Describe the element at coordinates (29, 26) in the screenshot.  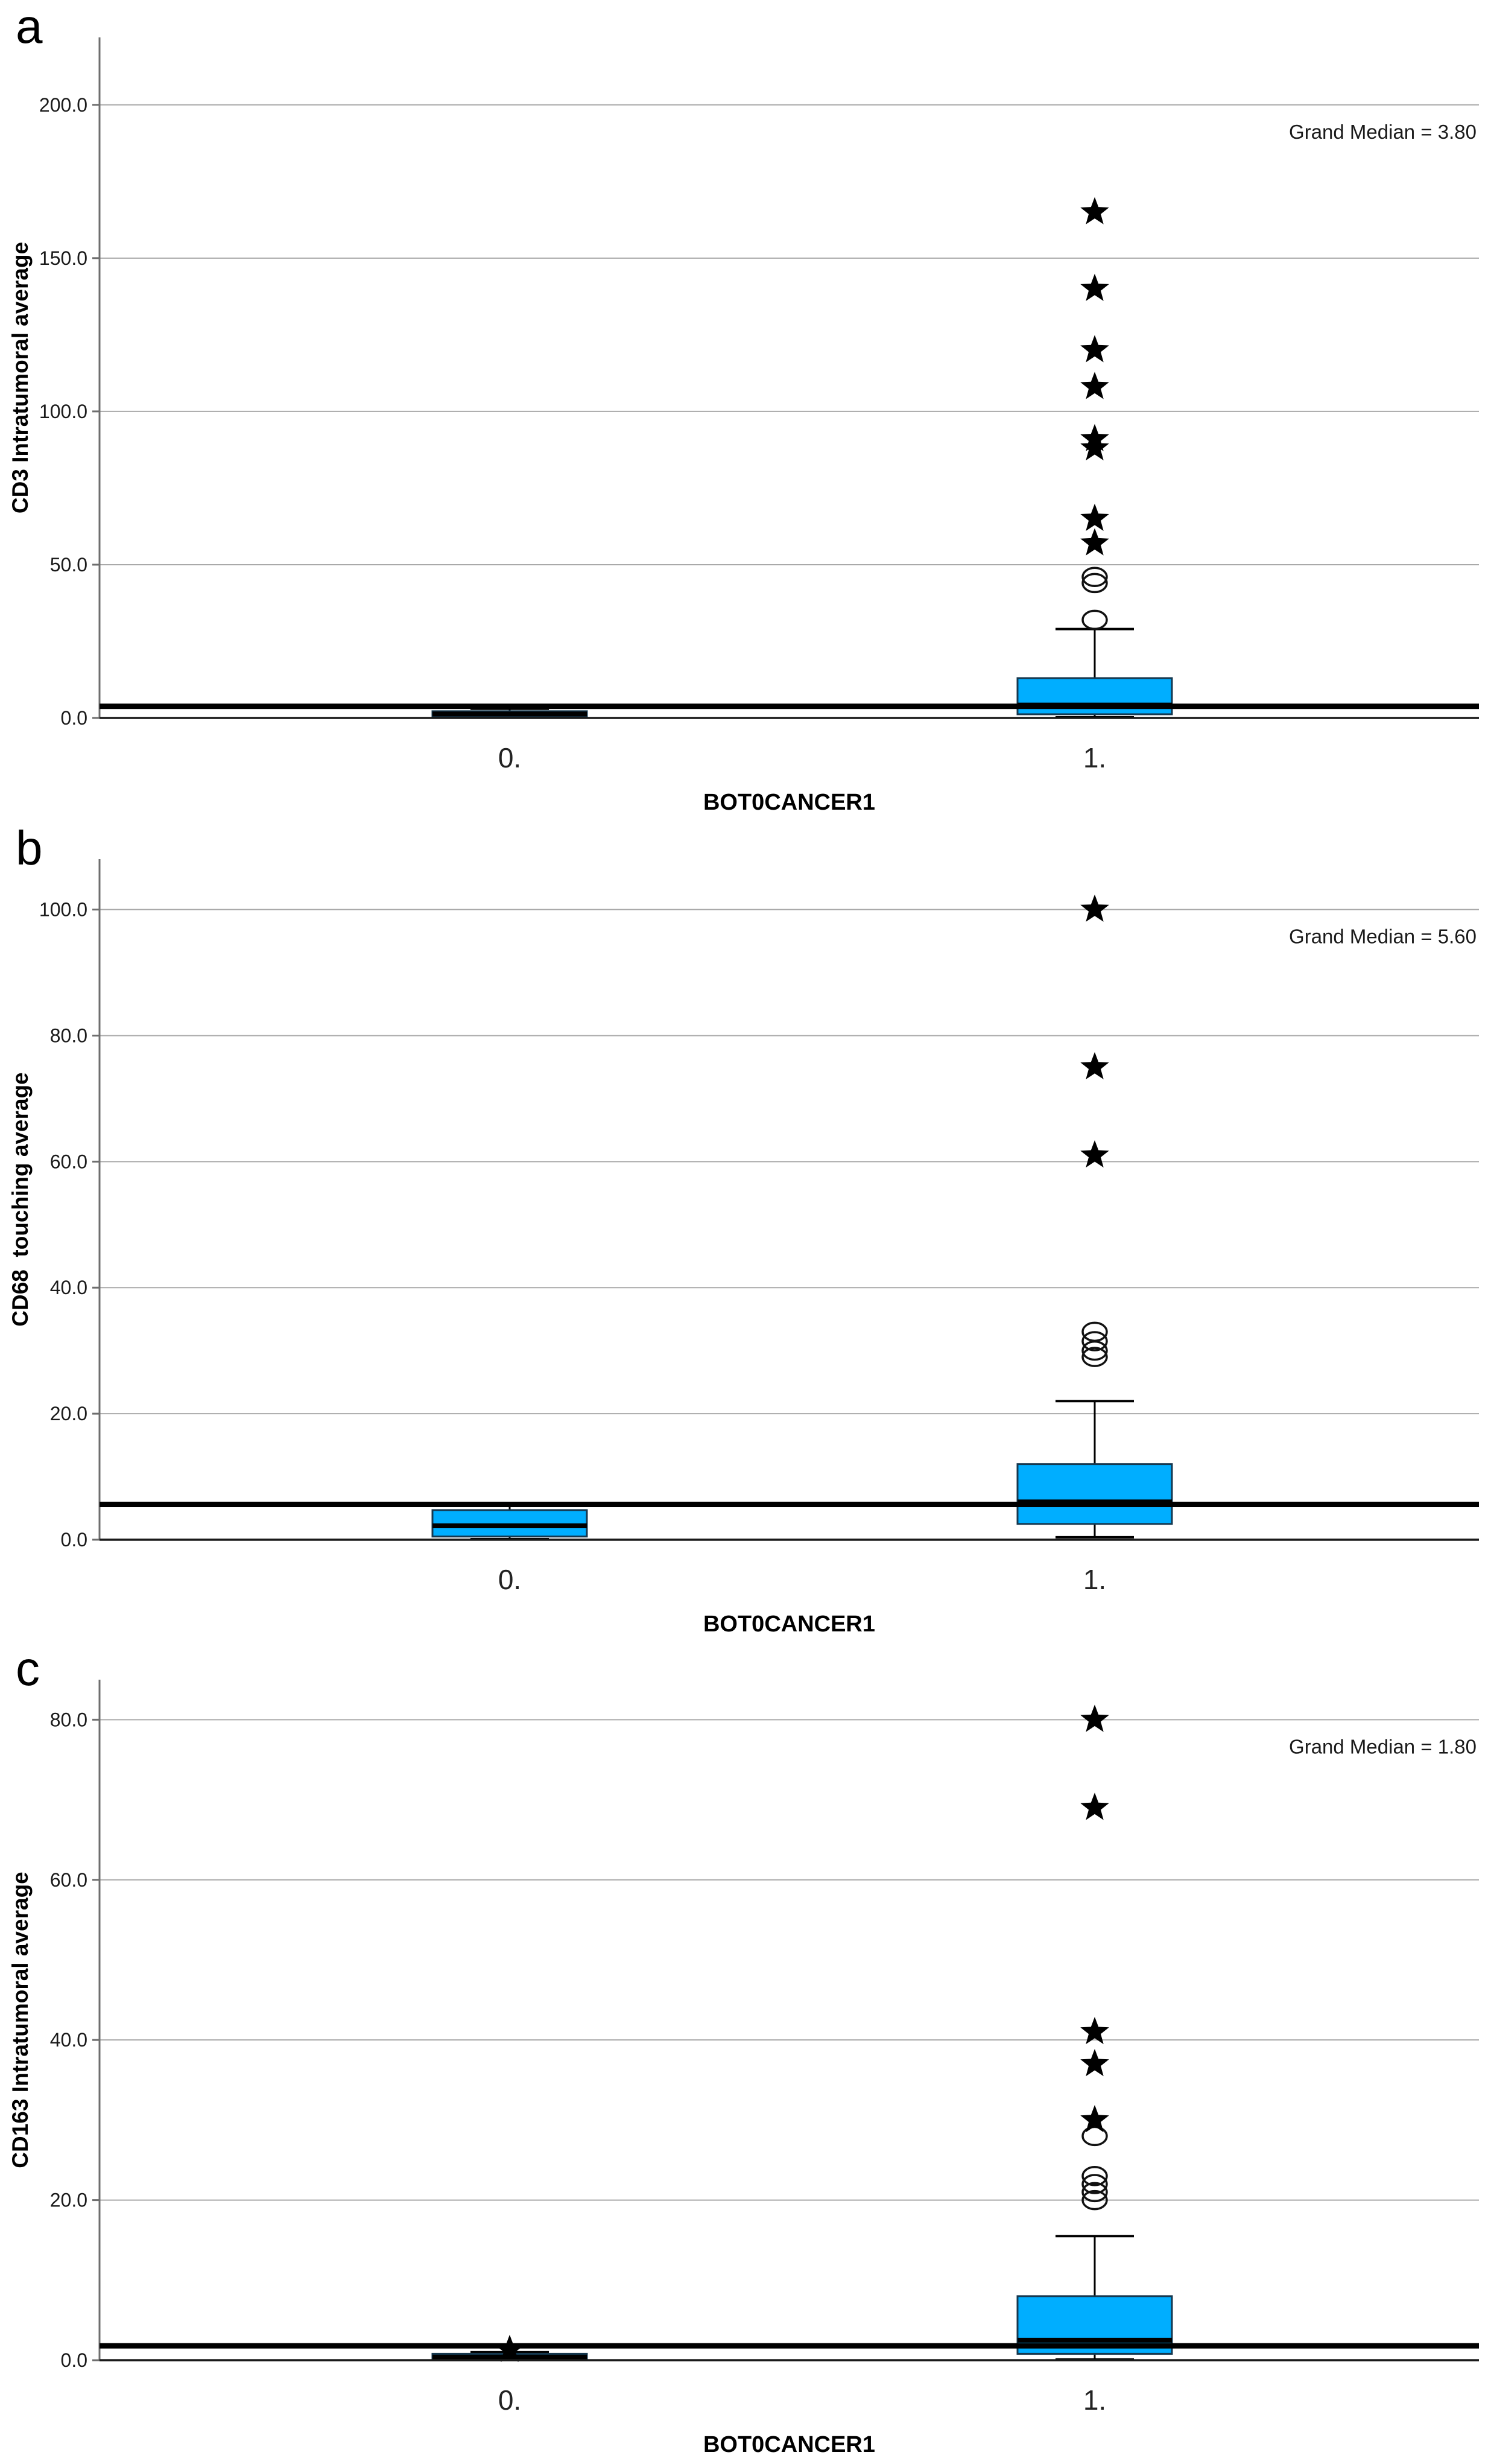
I see `panel-letter-a: a` at that location.